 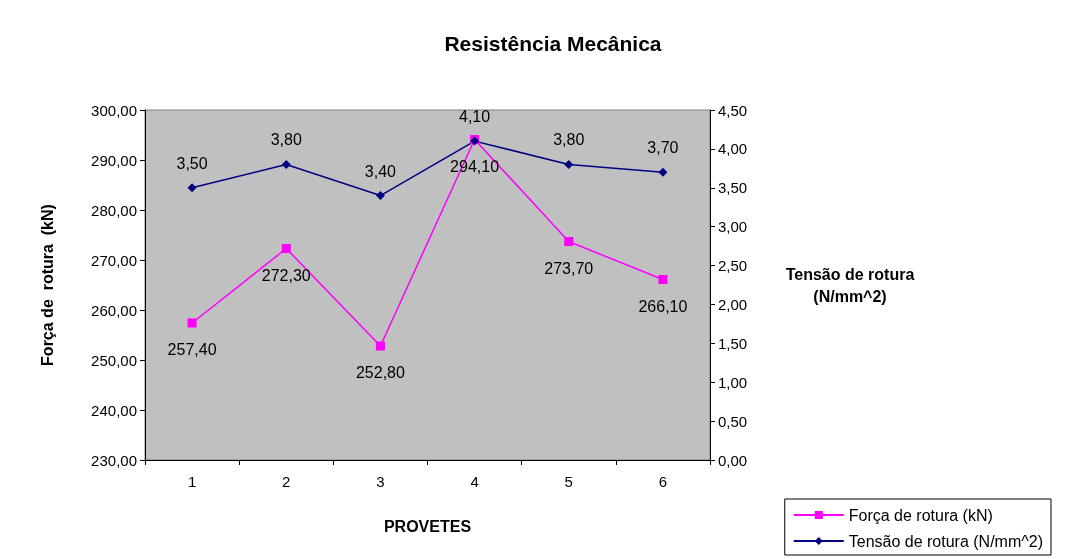 What do you see at coordinates (946, 541) in the screenshot?
I see `legend-label: Tensão de rotura (N/mm^2)` at bounding box center [946, 541].